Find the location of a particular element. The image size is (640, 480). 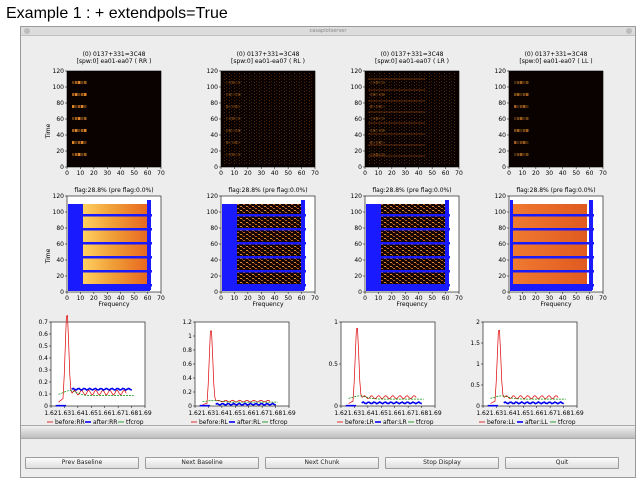

row1-title-line2: [spw:0] ea01-ea07 ( LL ) is located at coordinates (555, 61).